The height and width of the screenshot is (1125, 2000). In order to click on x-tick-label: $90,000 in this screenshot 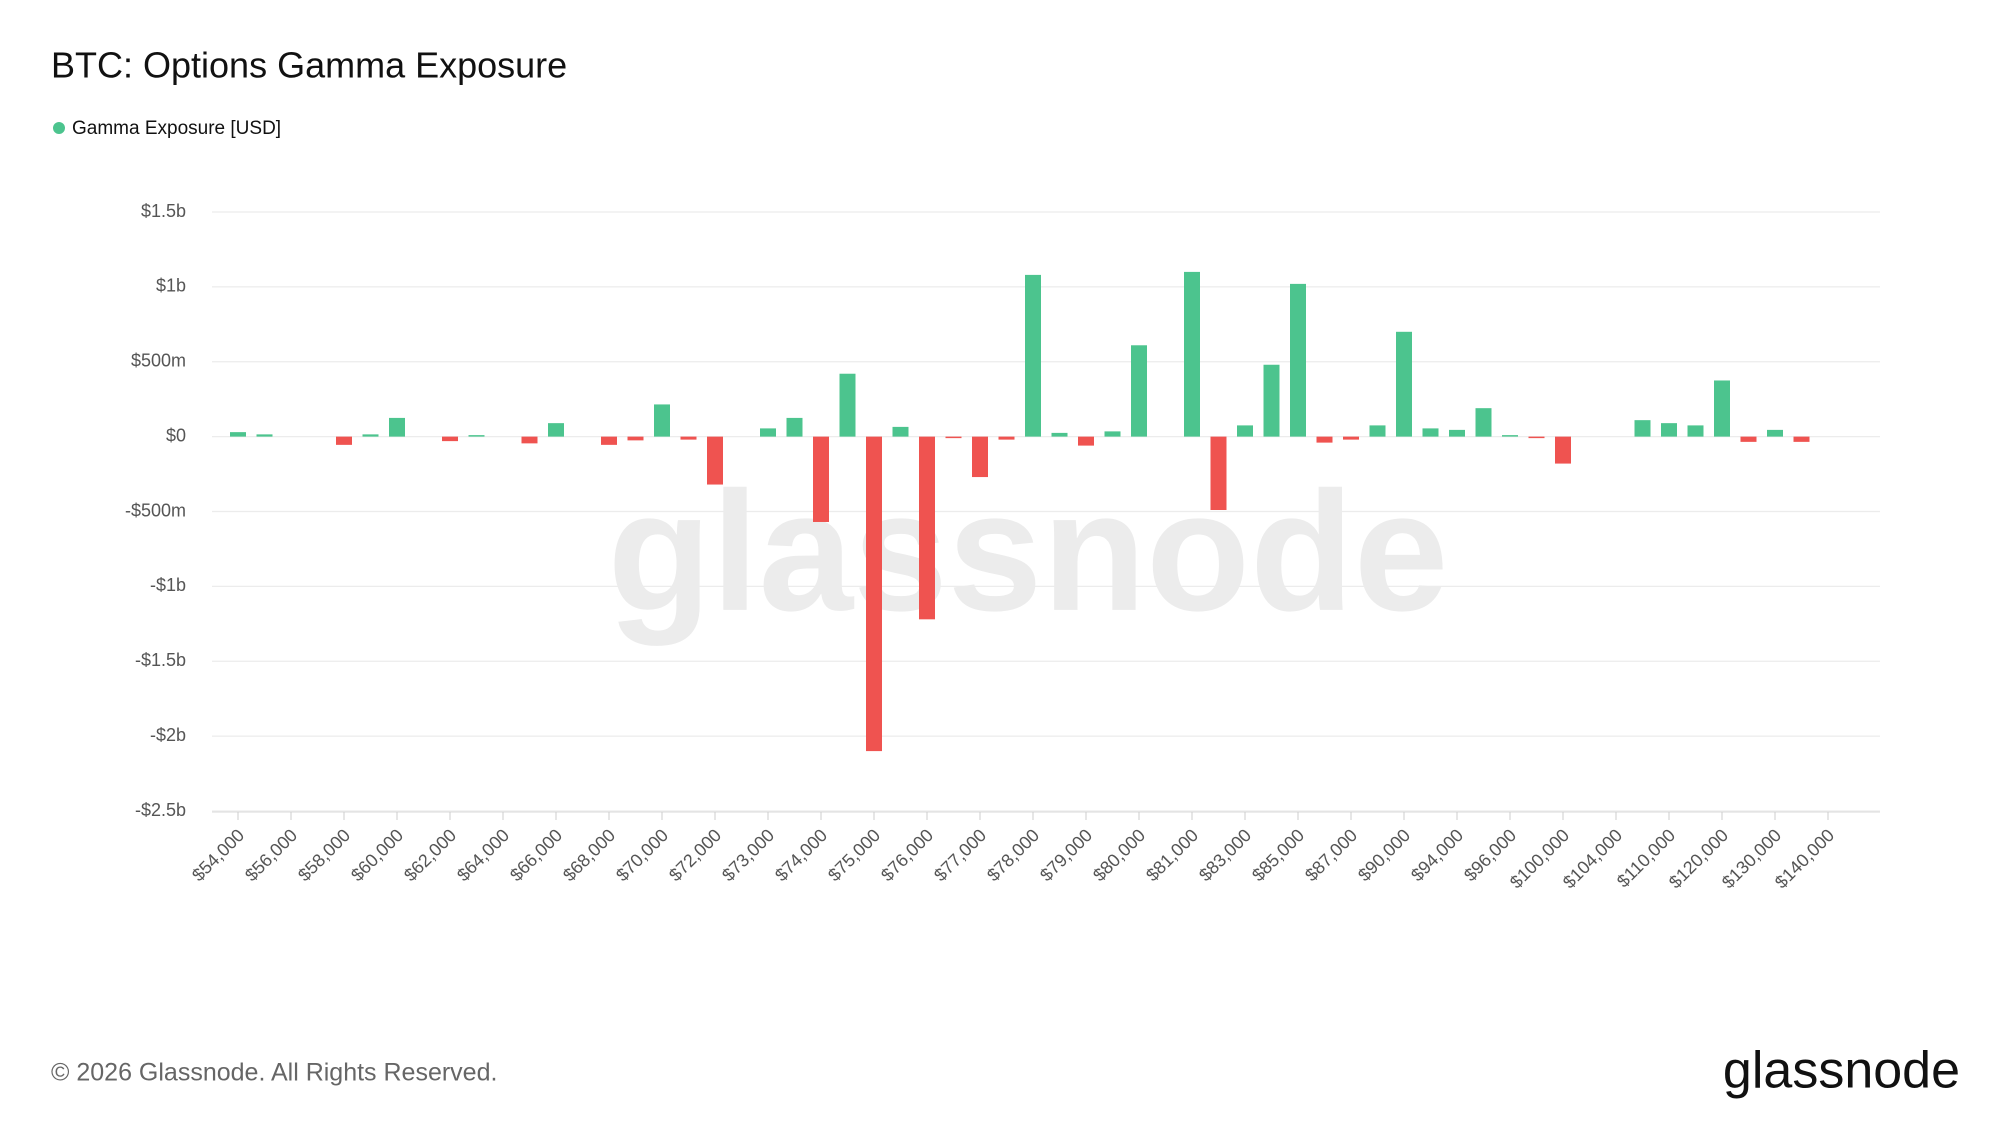, I will do `click(1384, 855)`.